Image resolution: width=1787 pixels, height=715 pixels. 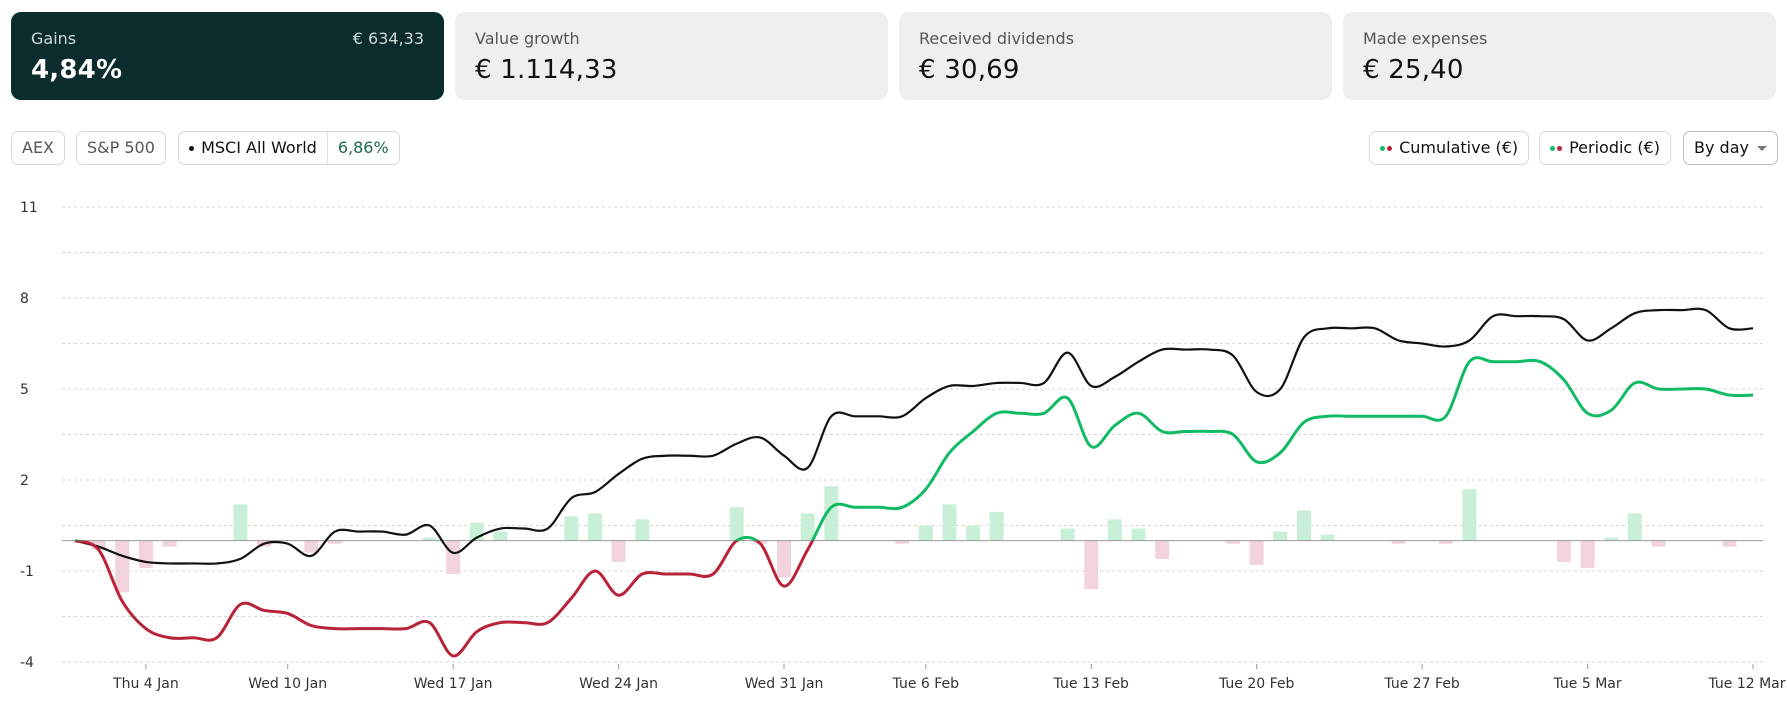 I want to click on periodic-toggle: Periodic (€), so click(x=1605, y=148).